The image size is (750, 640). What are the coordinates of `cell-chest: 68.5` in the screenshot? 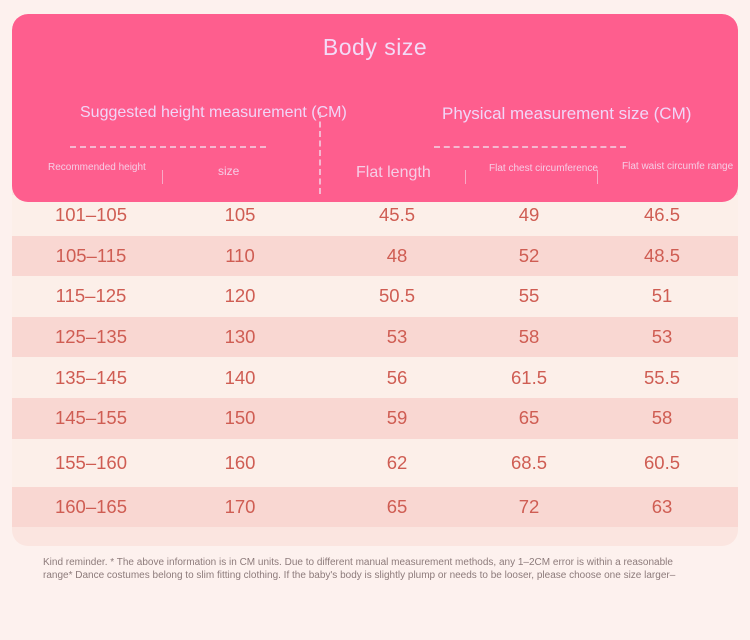 It's located at (529, 462).